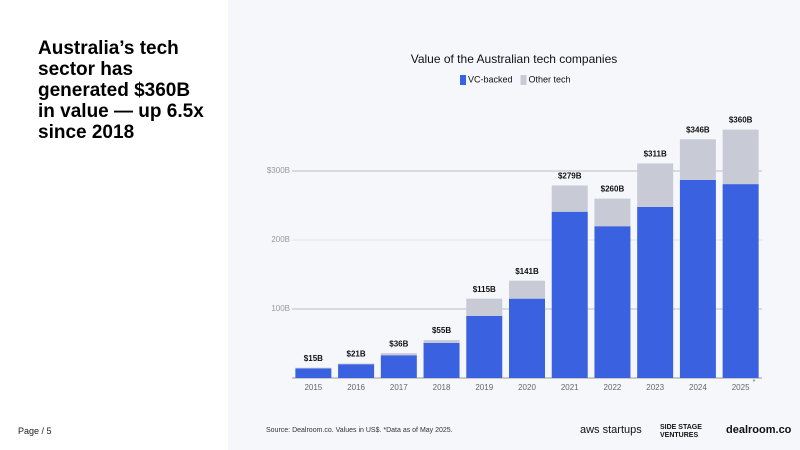  I want to click on total-label: $360B, so click(741, 120).